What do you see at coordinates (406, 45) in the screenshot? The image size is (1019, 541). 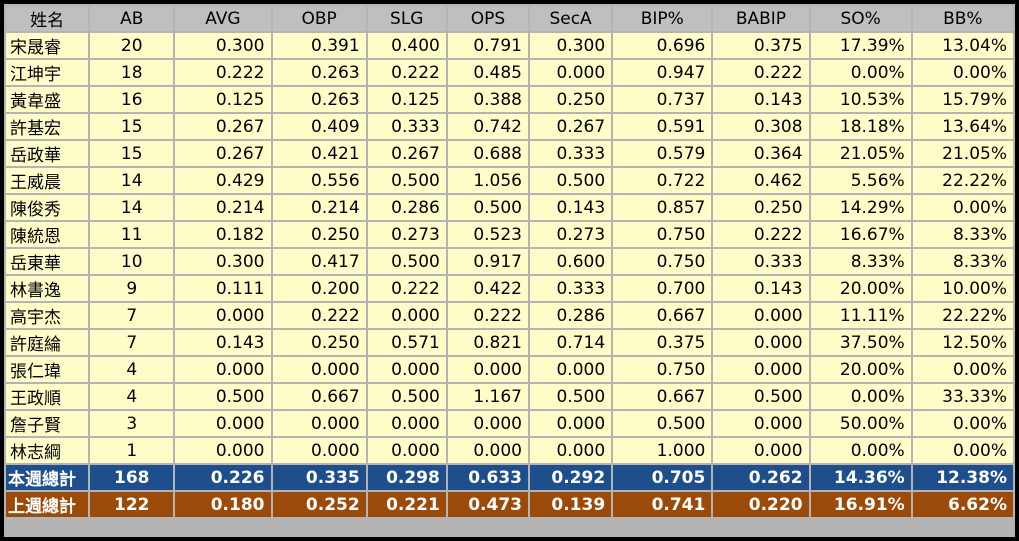 I see `cell-slg: 0.400` at bounding box center [406, 45].